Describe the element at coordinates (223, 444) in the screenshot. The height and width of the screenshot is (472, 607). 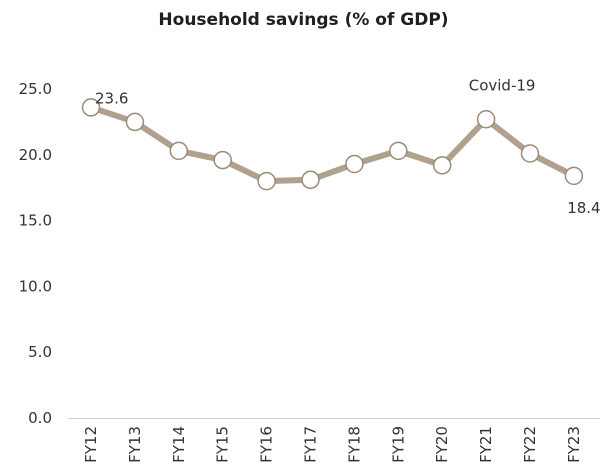
I see `x-tick-label: FY15` at that location.